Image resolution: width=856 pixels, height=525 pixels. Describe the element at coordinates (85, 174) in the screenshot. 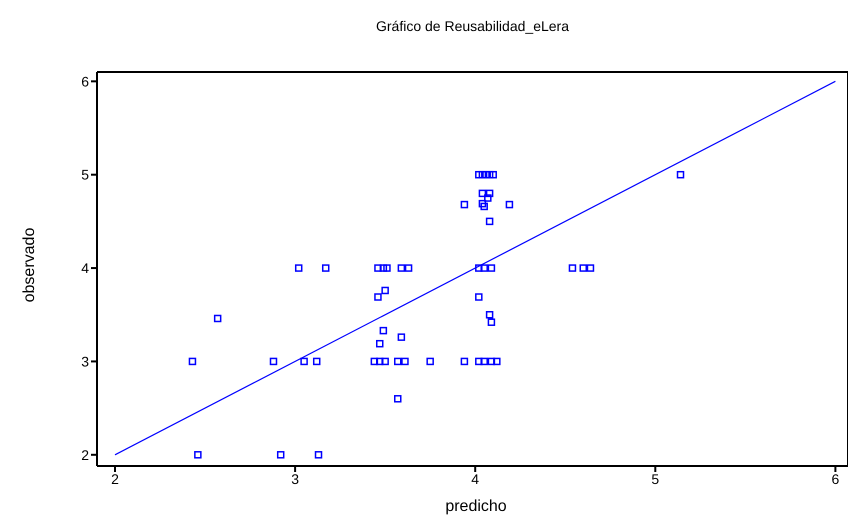

I see `y-tick-label: 5` at that location.